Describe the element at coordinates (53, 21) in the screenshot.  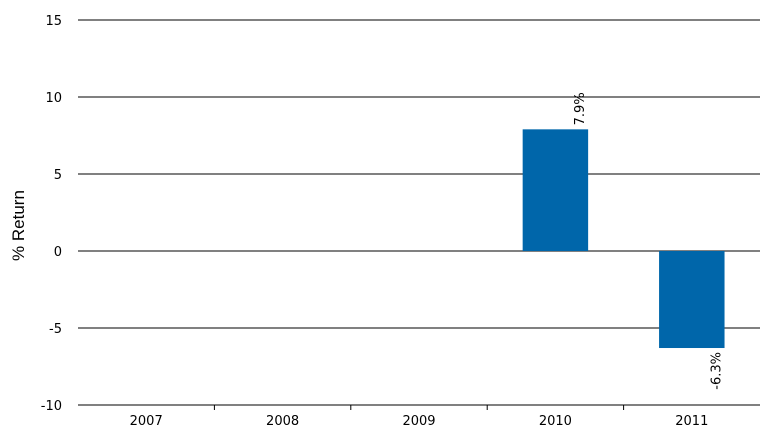
I see `y-tick-label: 15` at that location.